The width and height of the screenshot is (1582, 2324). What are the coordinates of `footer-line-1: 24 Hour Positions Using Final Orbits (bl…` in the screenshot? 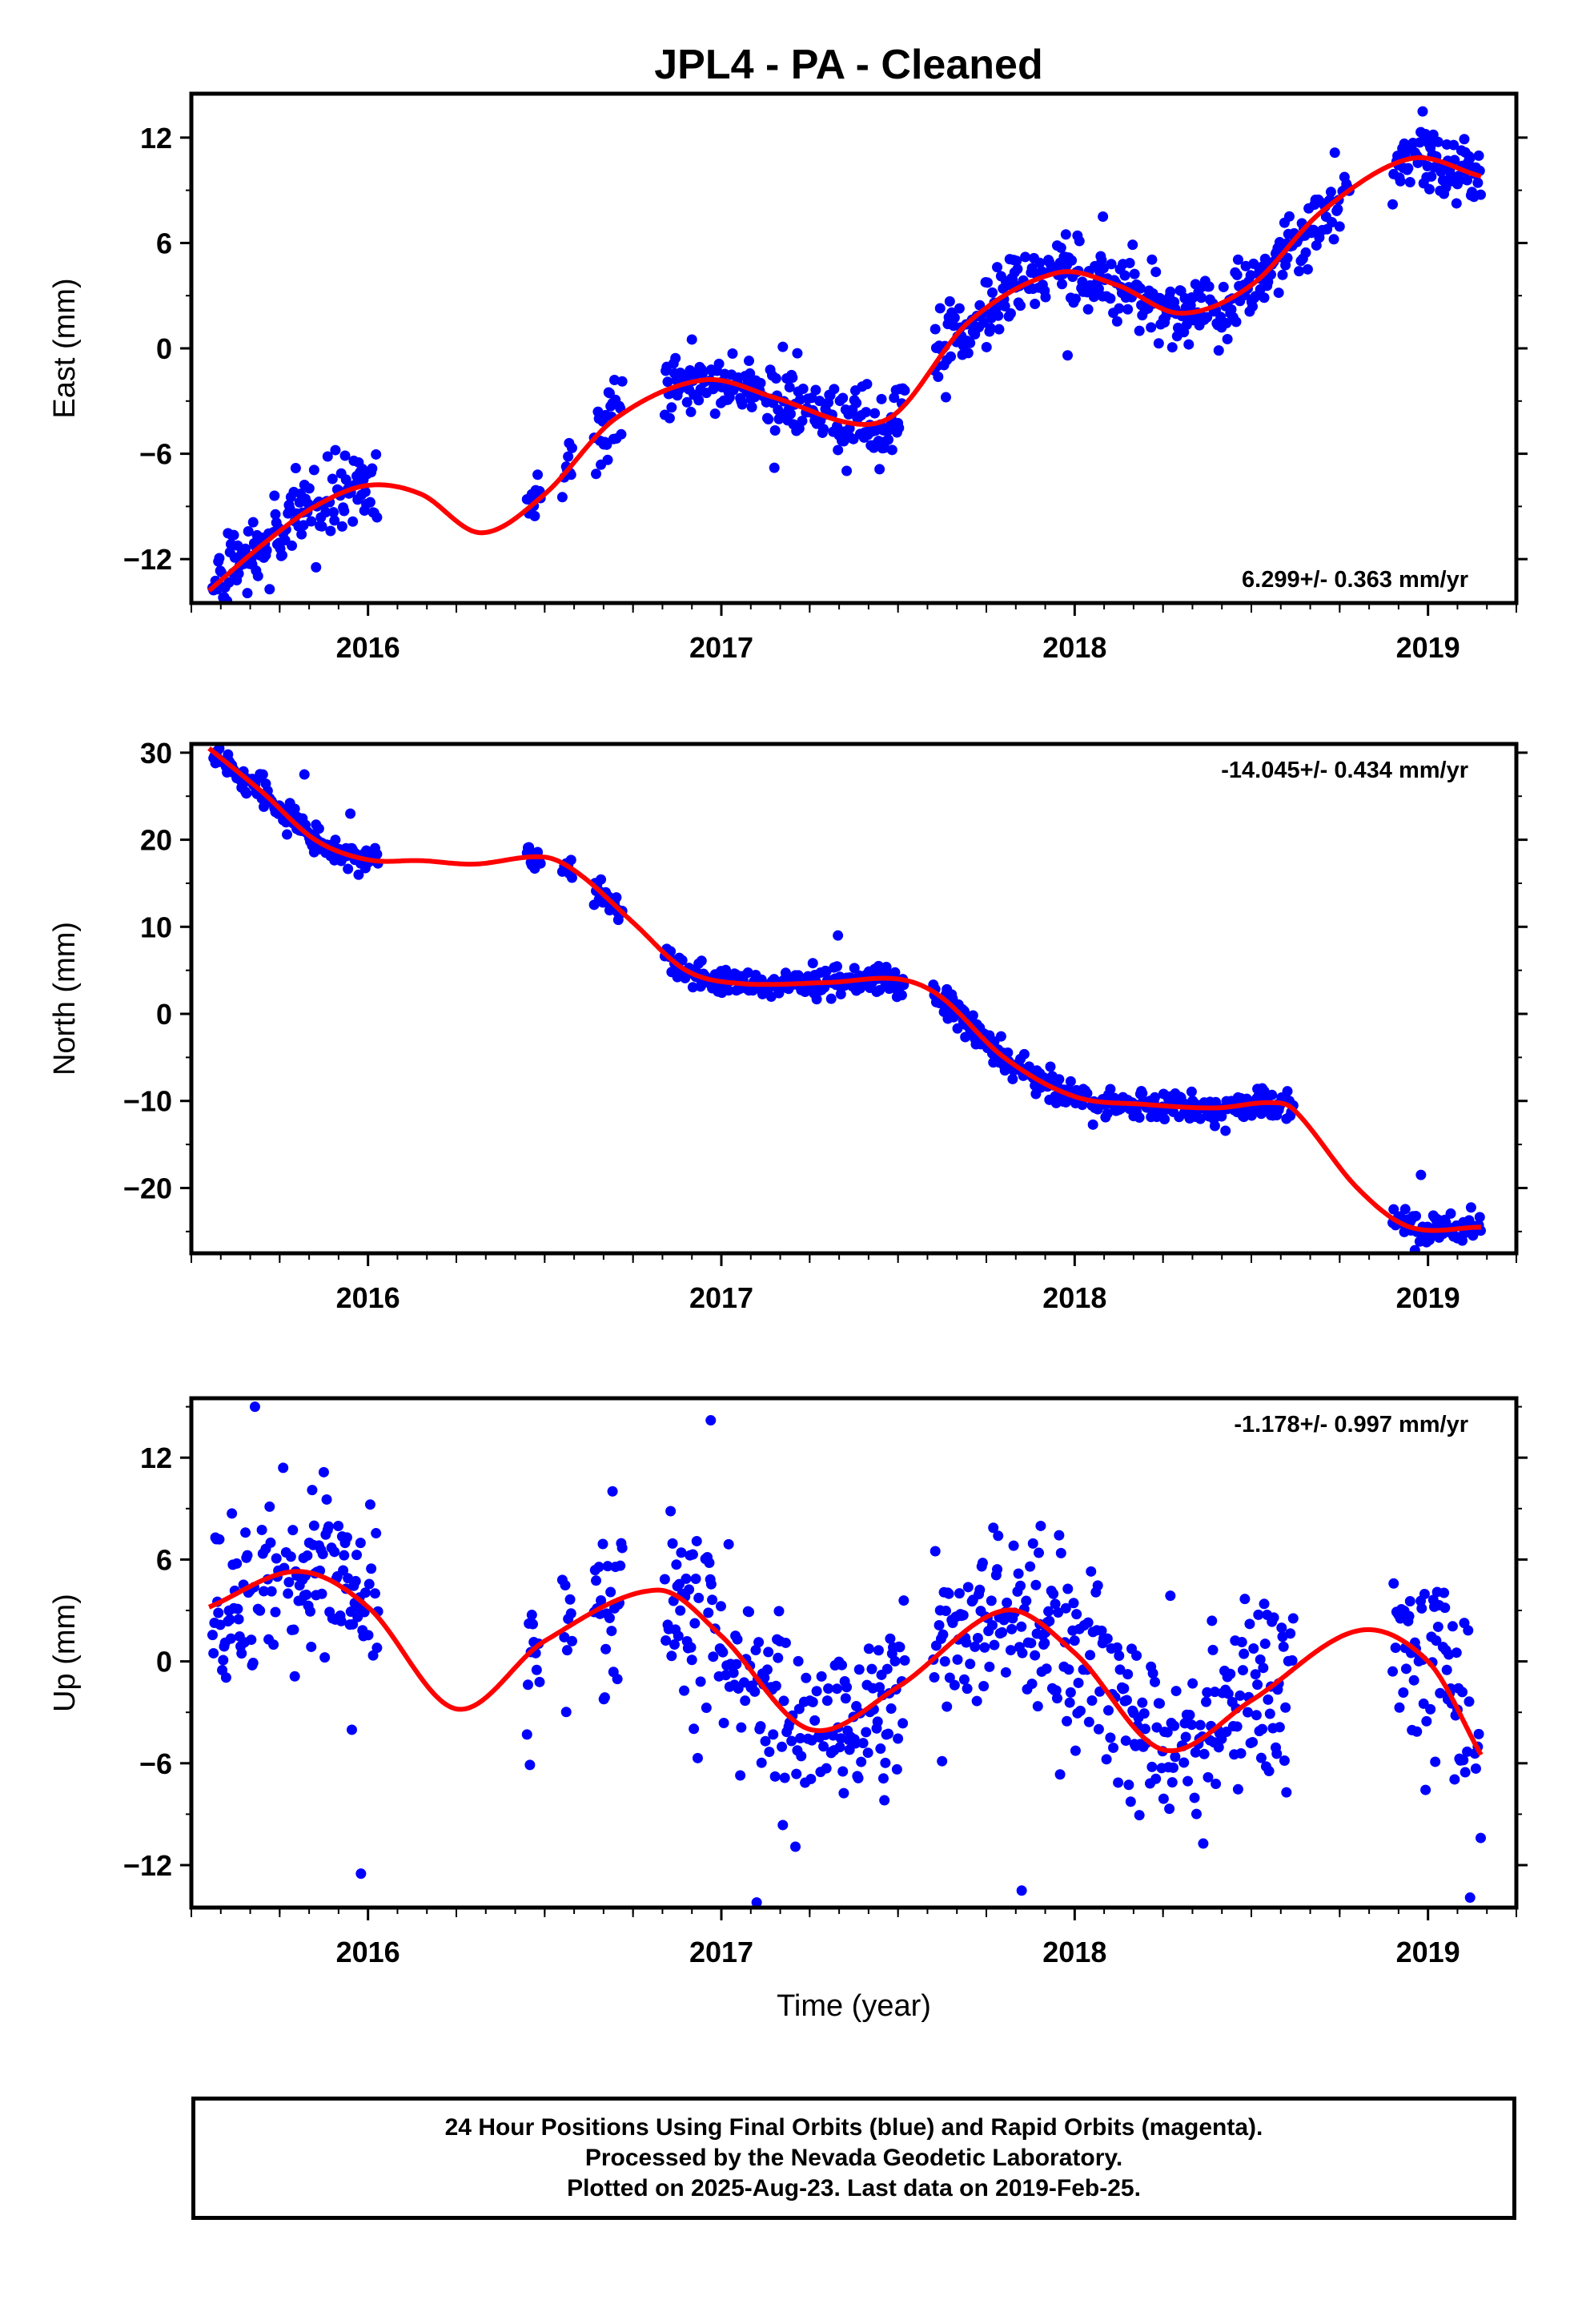 It's located at (853, 2127).